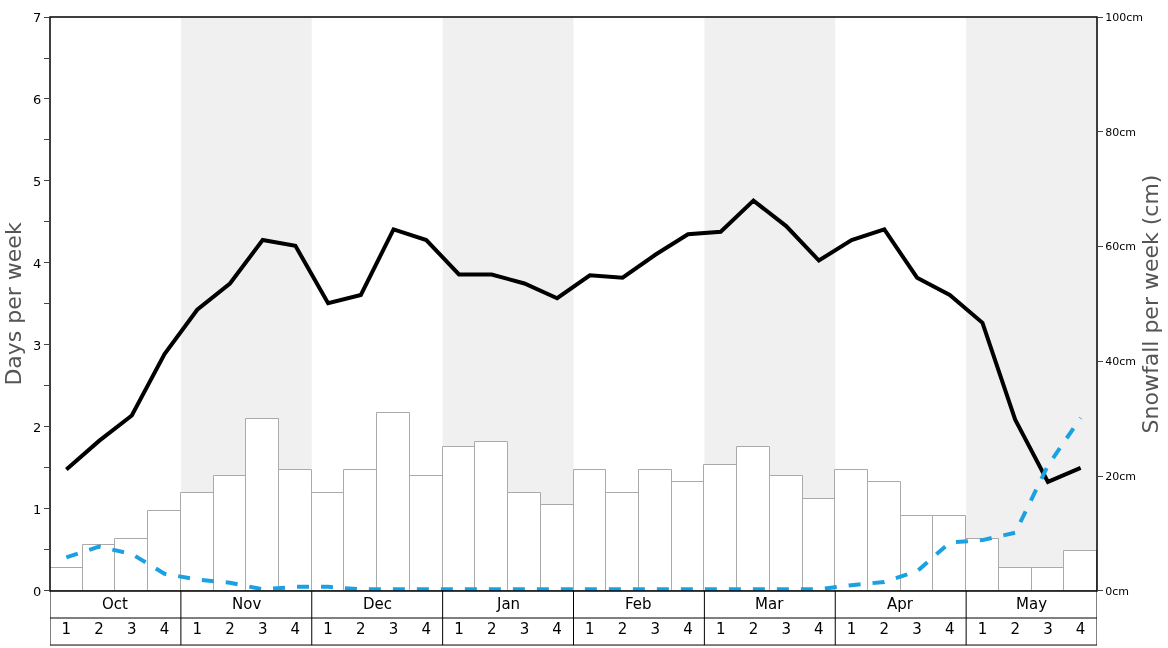  I want to click on text: Jan, so click(508, 604).